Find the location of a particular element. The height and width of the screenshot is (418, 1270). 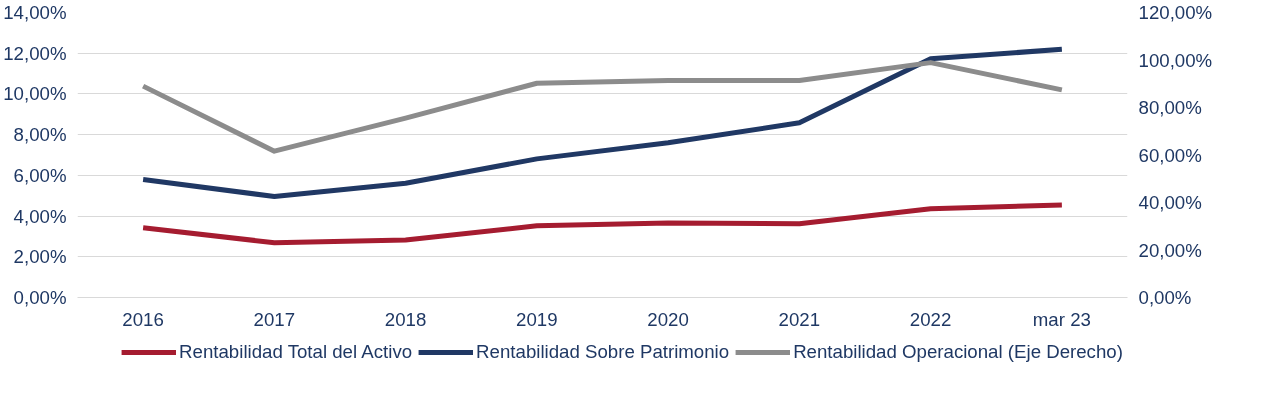

x-tick-label: 2022 is located at coordinates (930, 319).